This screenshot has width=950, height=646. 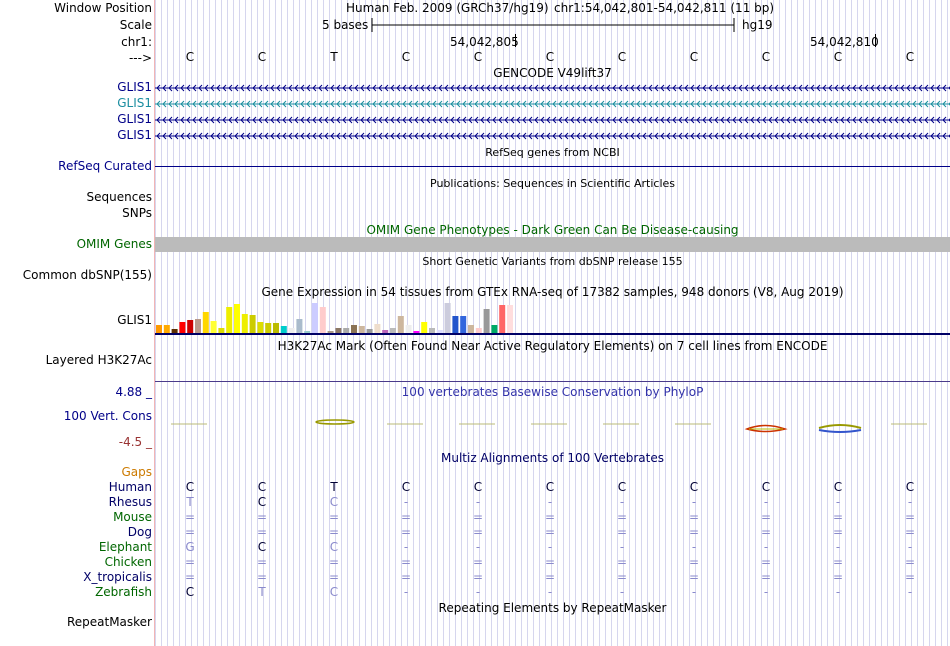 I want to click on label-gtex-glis1: GLIS1, so click(x=134, y=320).